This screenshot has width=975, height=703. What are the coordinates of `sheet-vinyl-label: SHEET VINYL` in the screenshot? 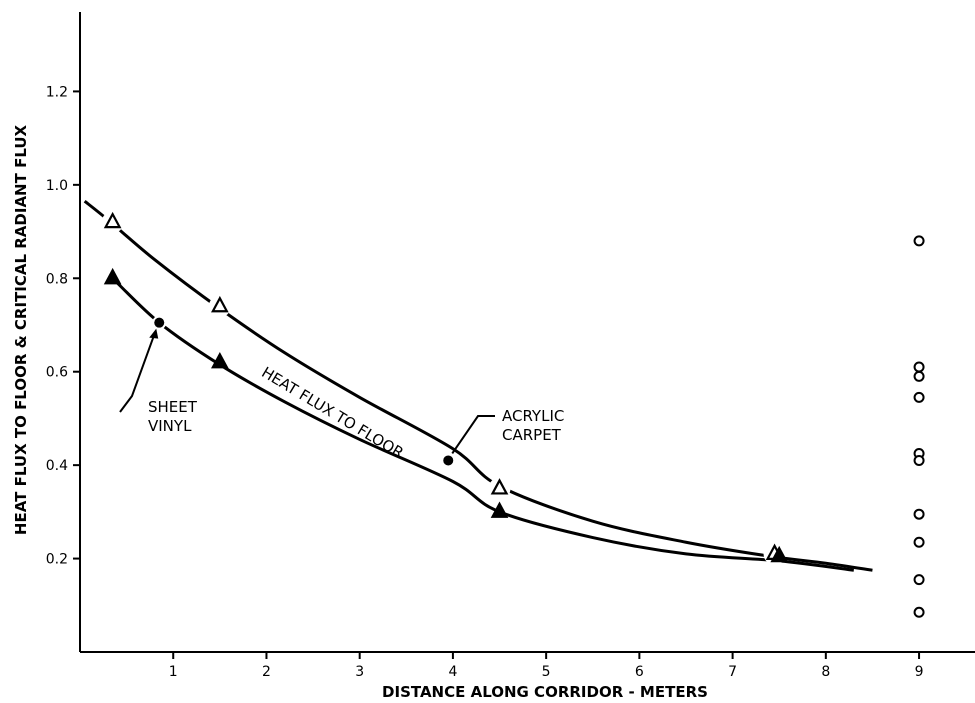 It's located at (173, 416).